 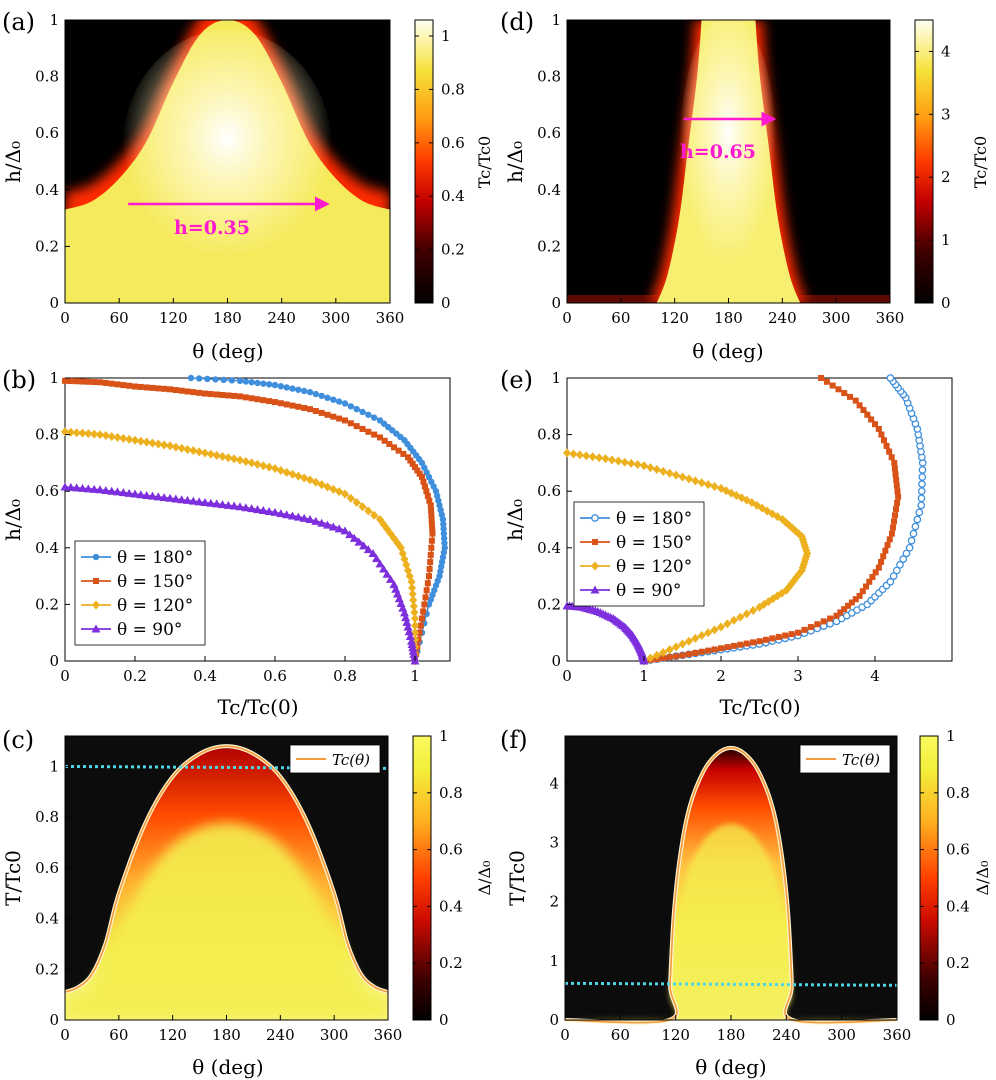 I want to click on panel-f-x-ticks: 0 60 120 180 240 300 360, so click(x=735, y=1029).